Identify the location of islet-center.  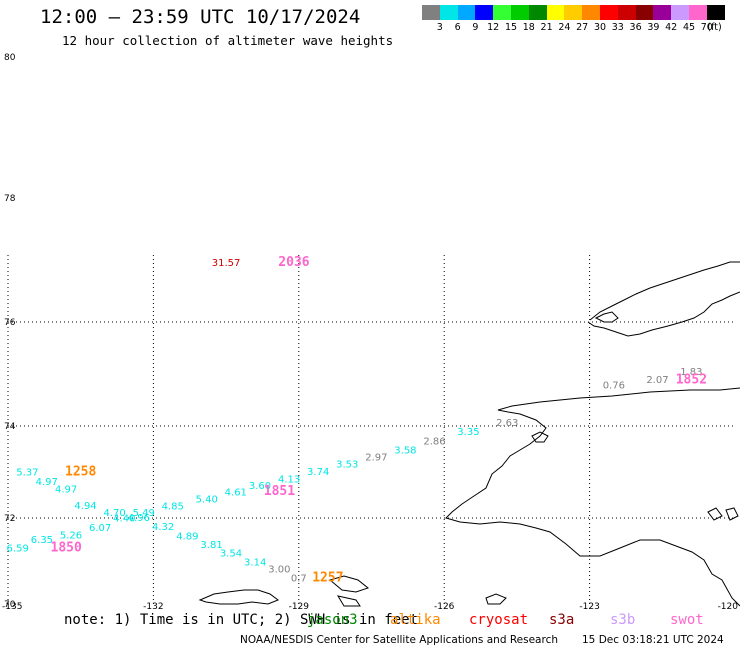
(496, 599).